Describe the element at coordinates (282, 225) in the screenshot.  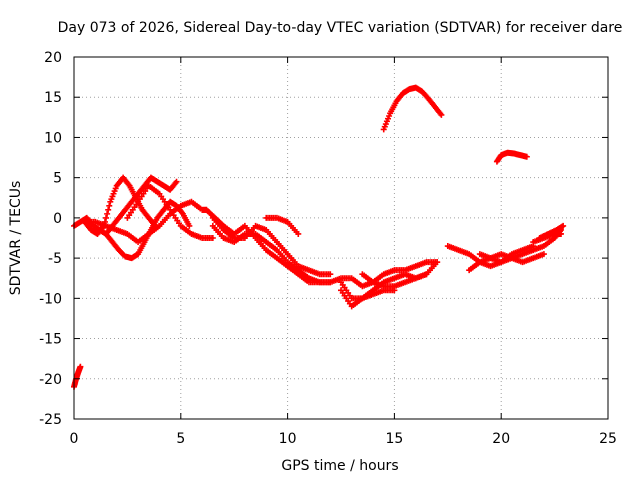
I see `series-sat-j` at that location.